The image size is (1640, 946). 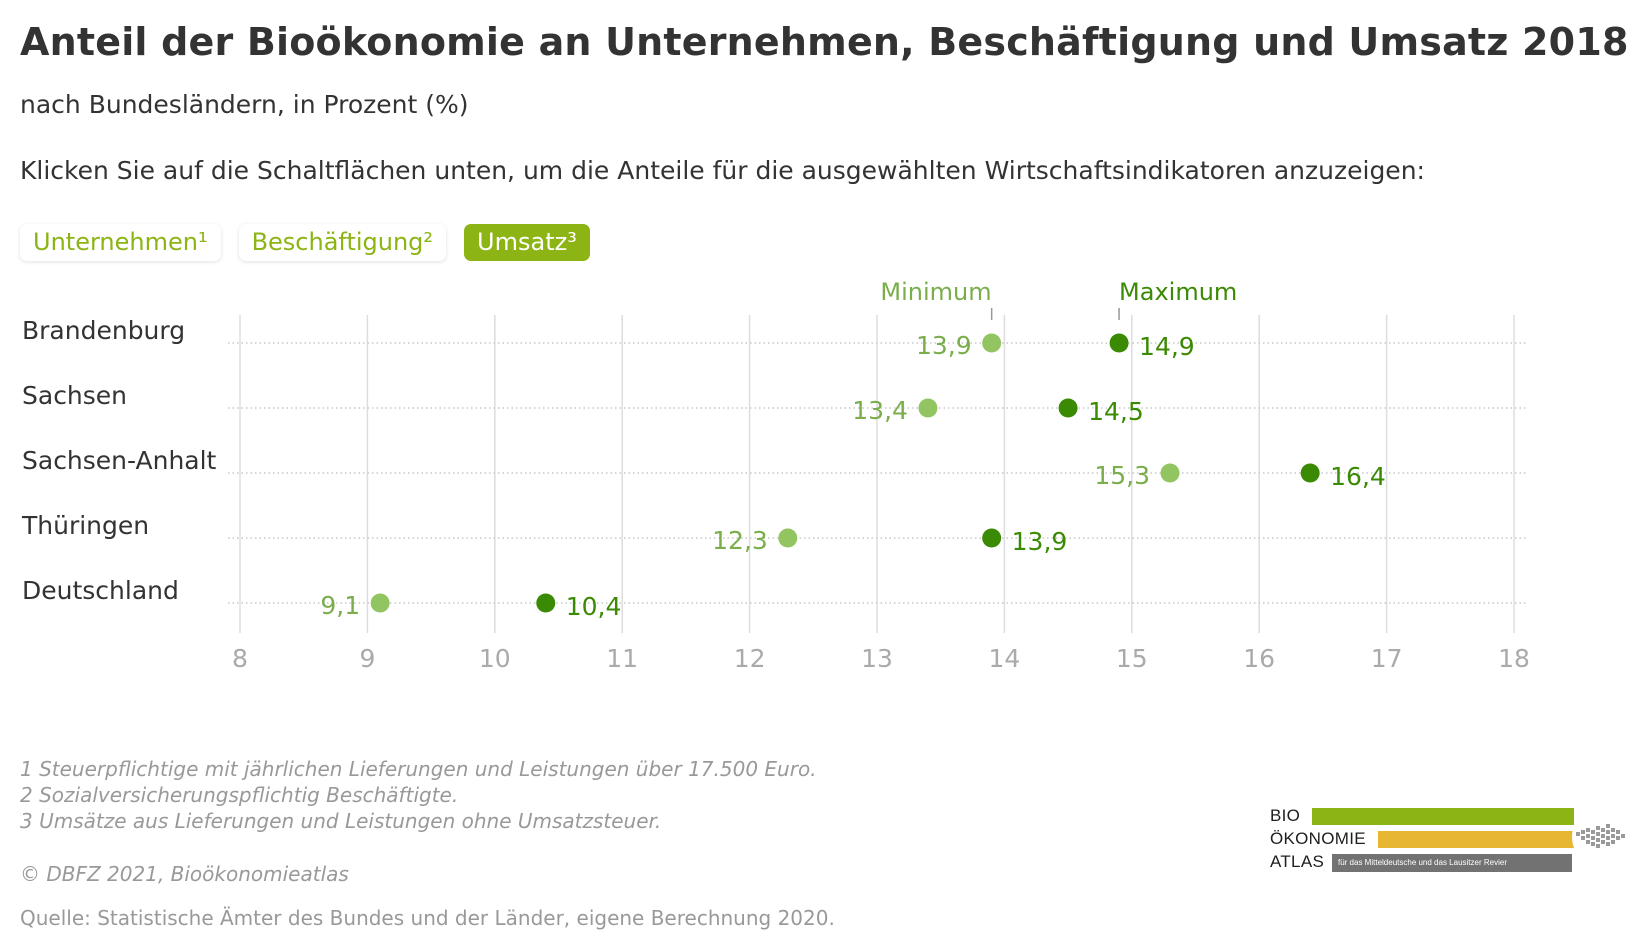 I want to click on maximum-data-label: 14,5, so click(x=1116, y=411).